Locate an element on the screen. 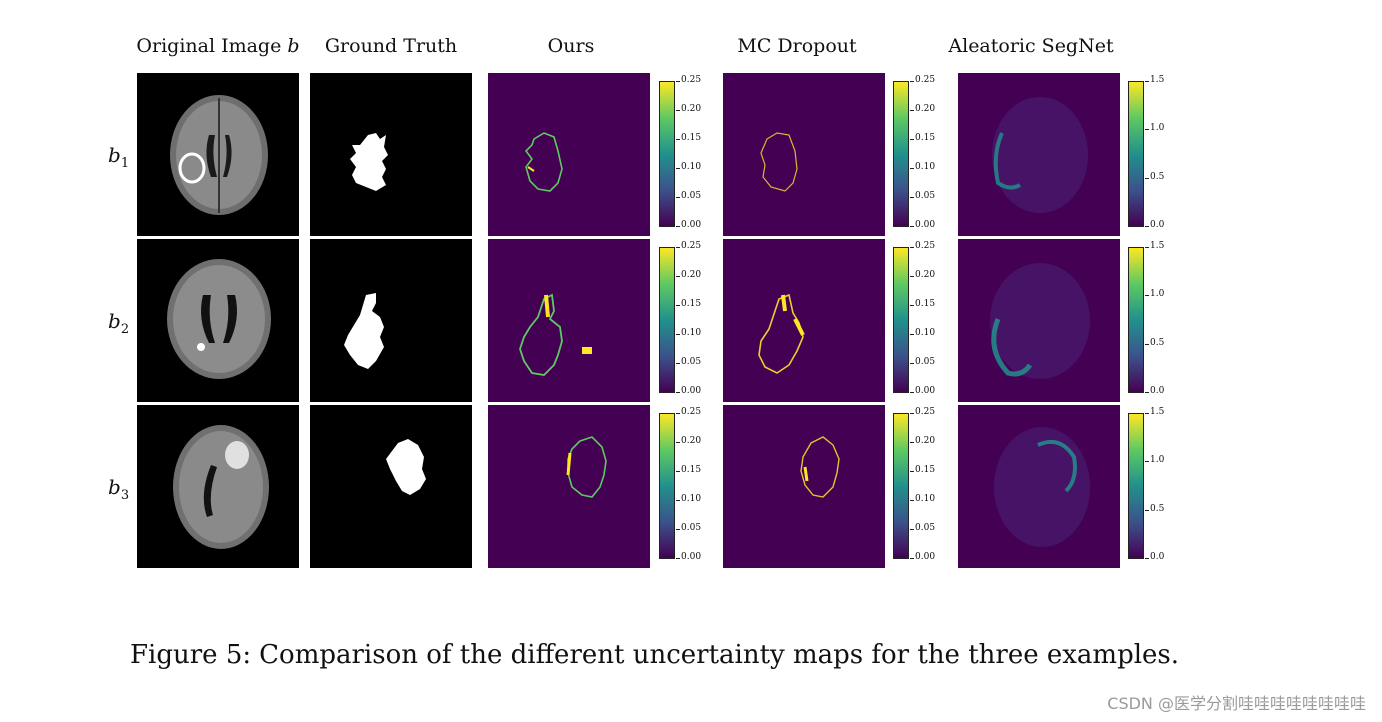 Image resolution: width=1382 pixels, height=722 pixels. mri-image-b3 is located at coordinates (218, 486).